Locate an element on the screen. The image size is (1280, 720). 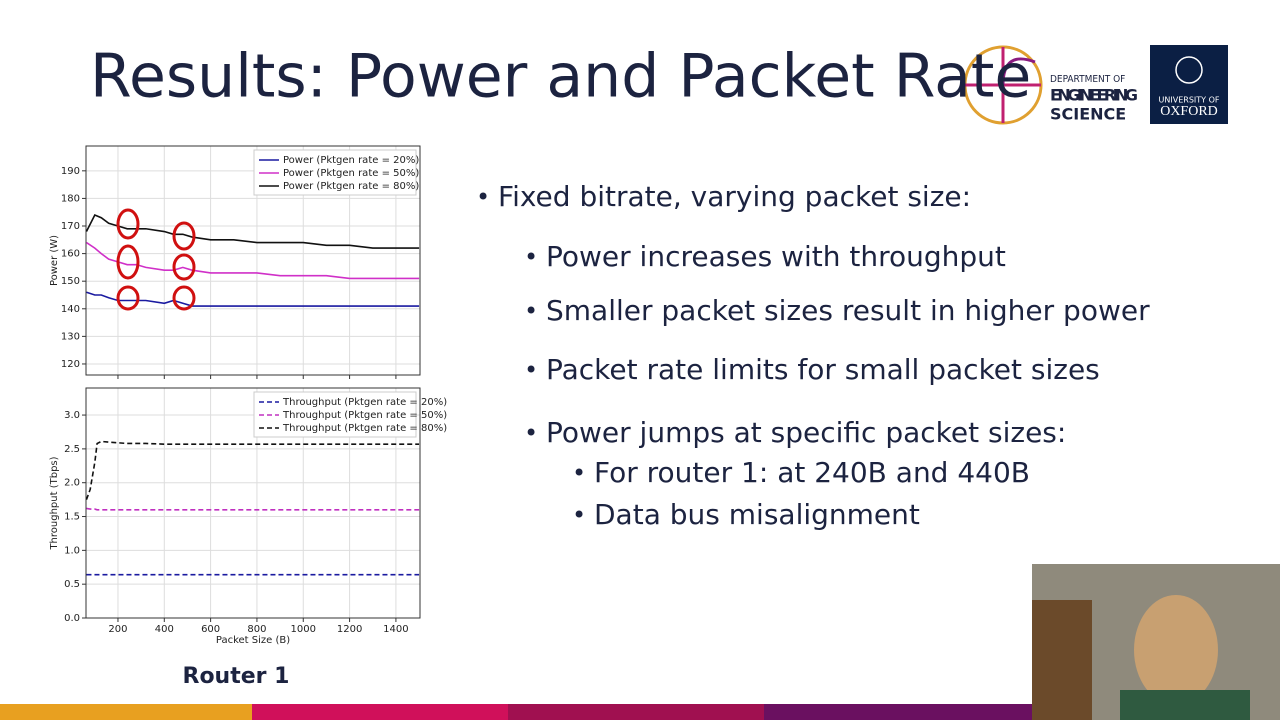
x-tick-label: 1000 is located at coordinates (303, 629).